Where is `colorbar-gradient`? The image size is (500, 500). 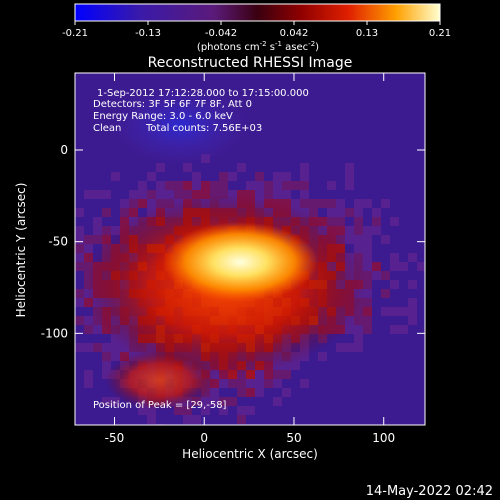 colorbar-gradient is located at coordinates (257, 12).